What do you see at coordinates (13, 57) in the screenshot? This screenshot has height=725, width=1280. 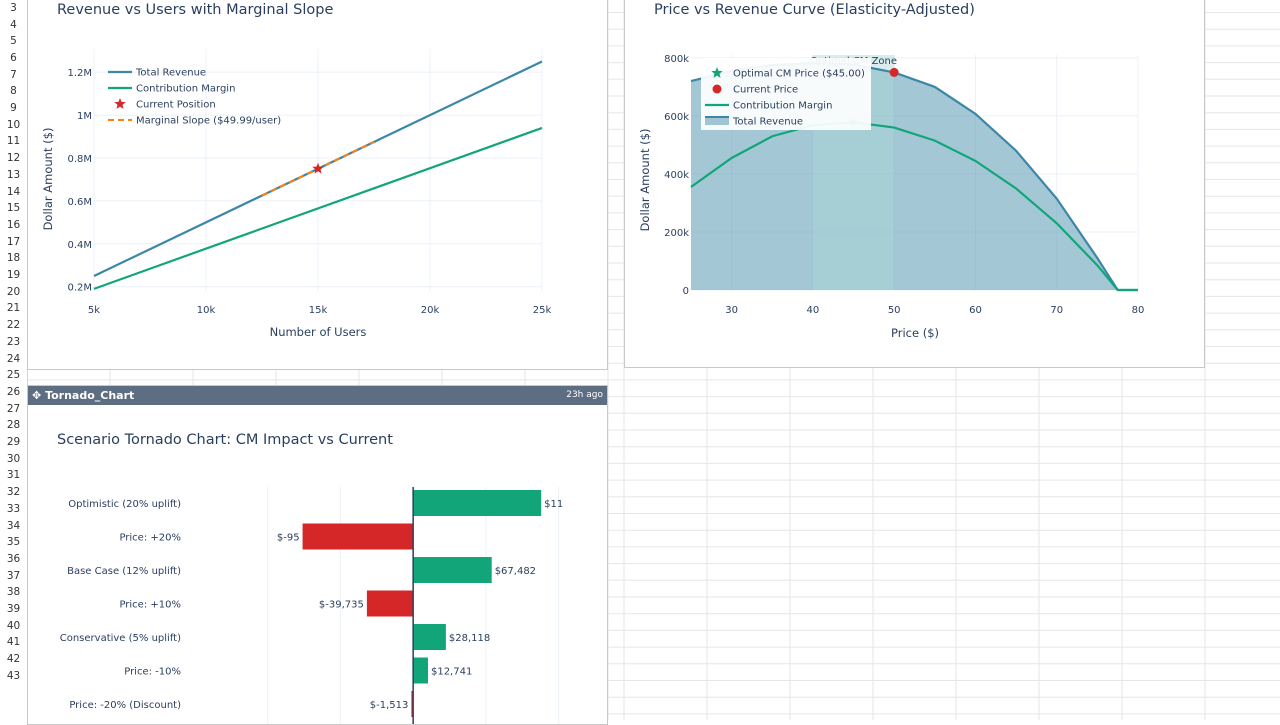 I see `row-number: 6` at bounding box center [13, 57].